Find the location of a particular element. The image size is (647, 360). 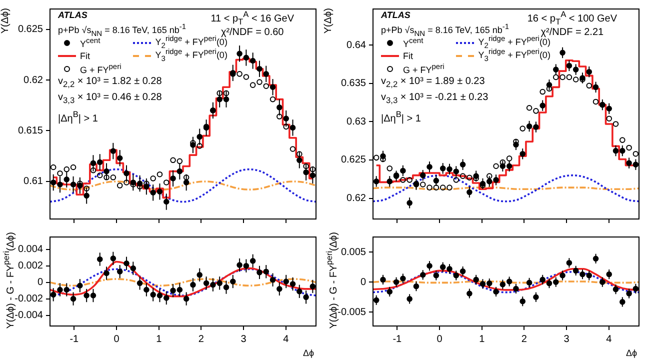

y-tick-label: 0.005 is located at coordinates (353, 252).